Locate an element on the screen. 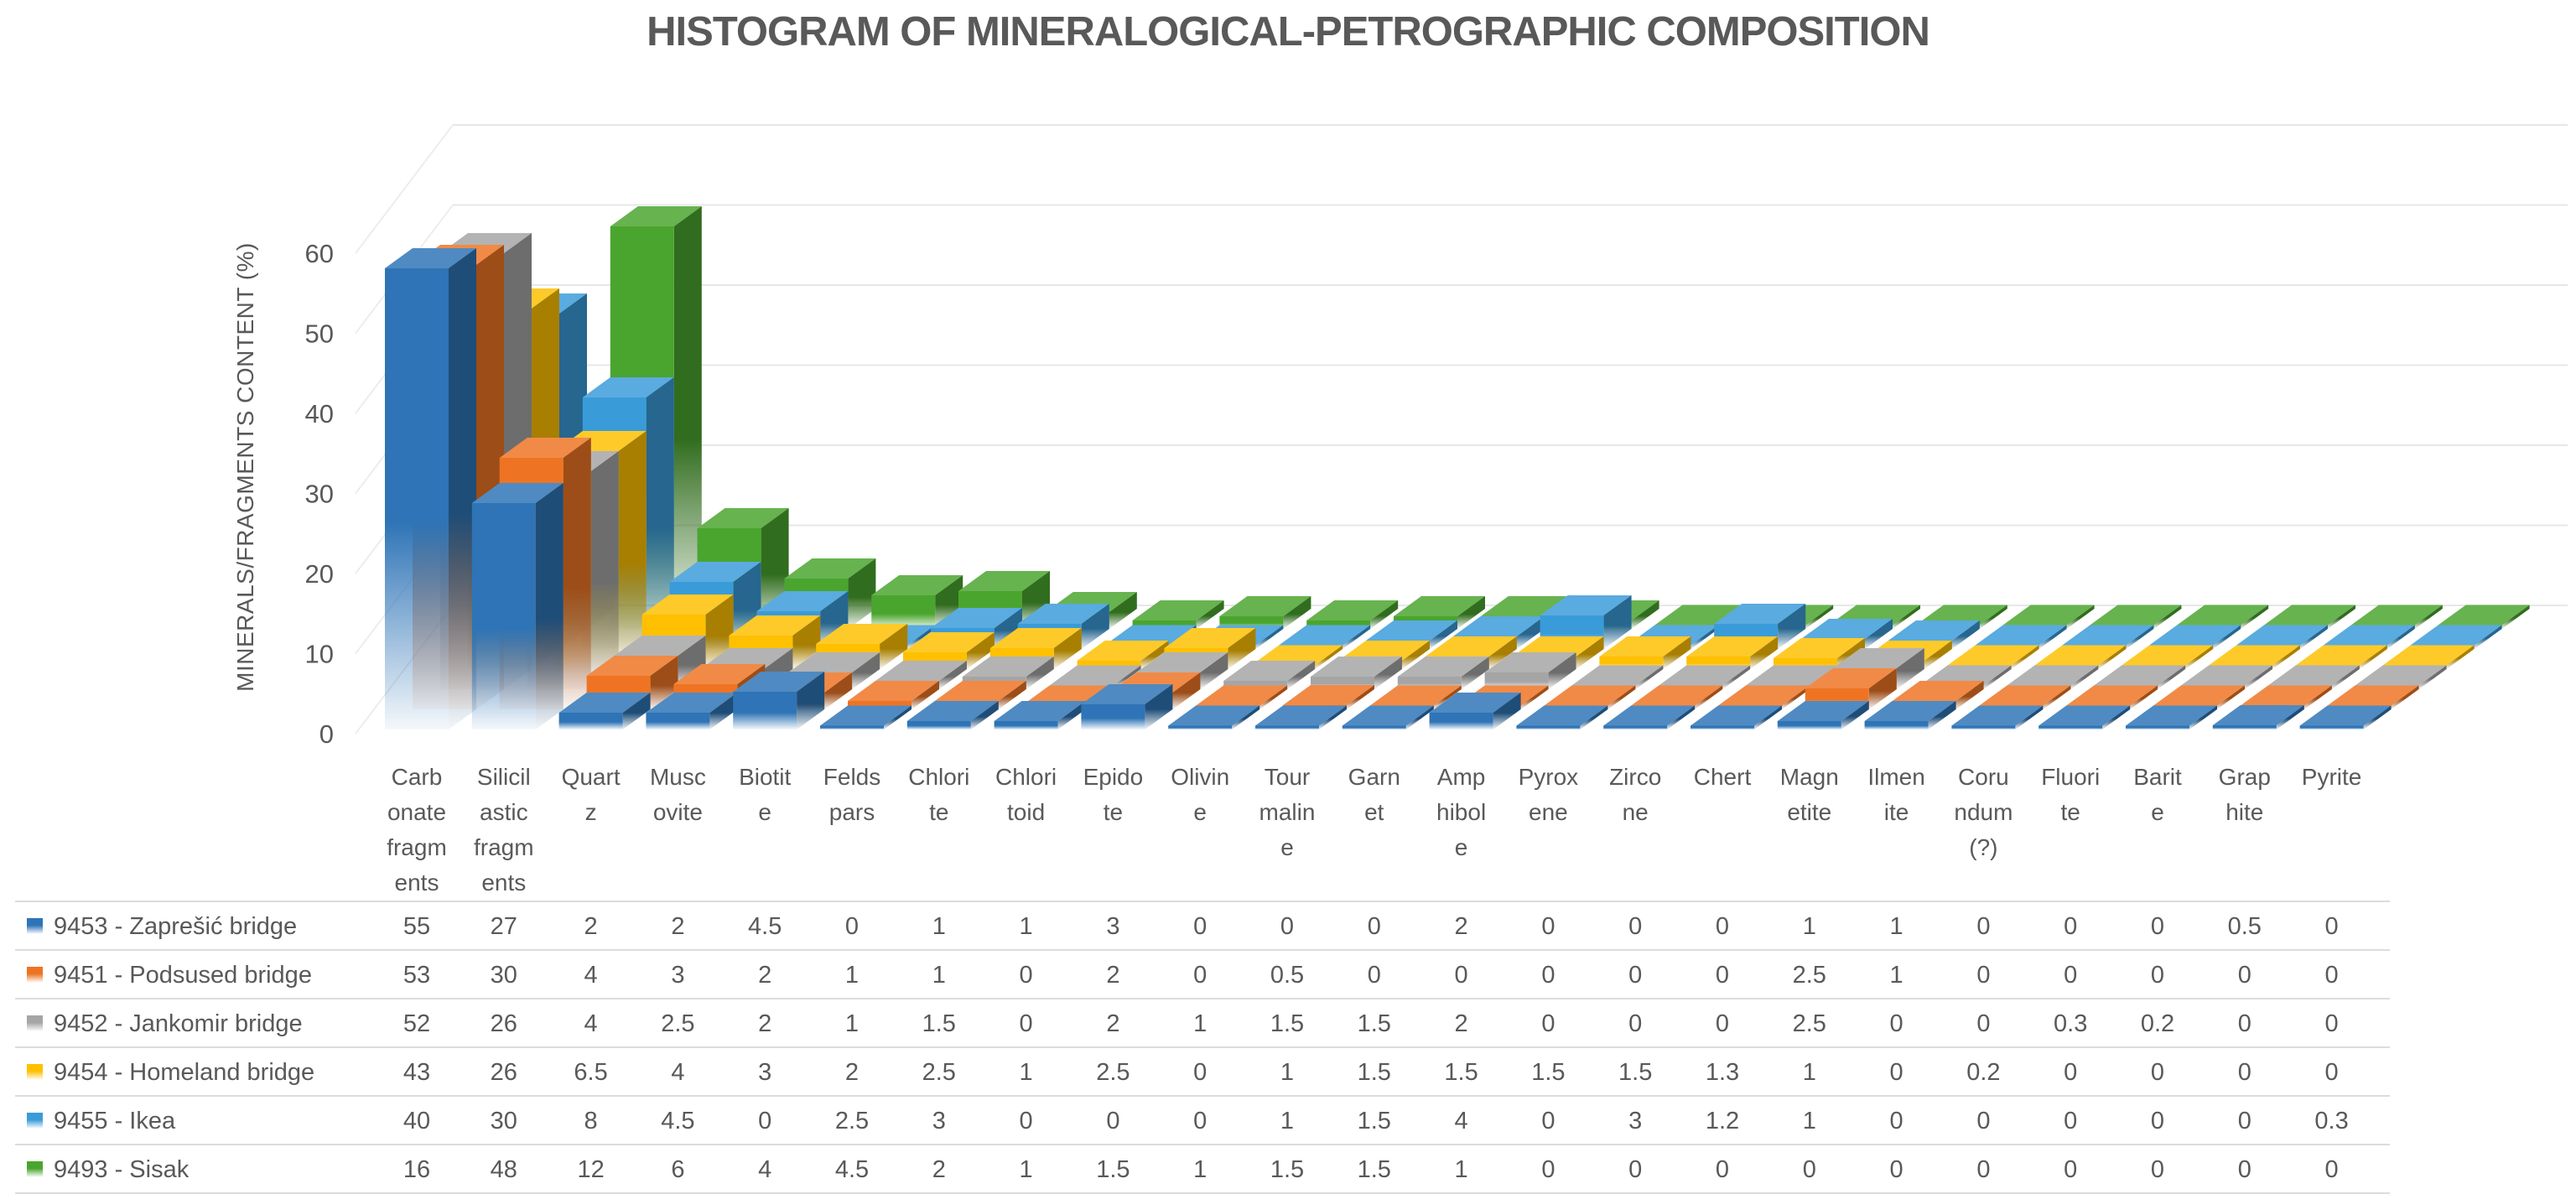 This screenshot has height=1194, width=2576. category-label: z is located at coordinates (591, 812).